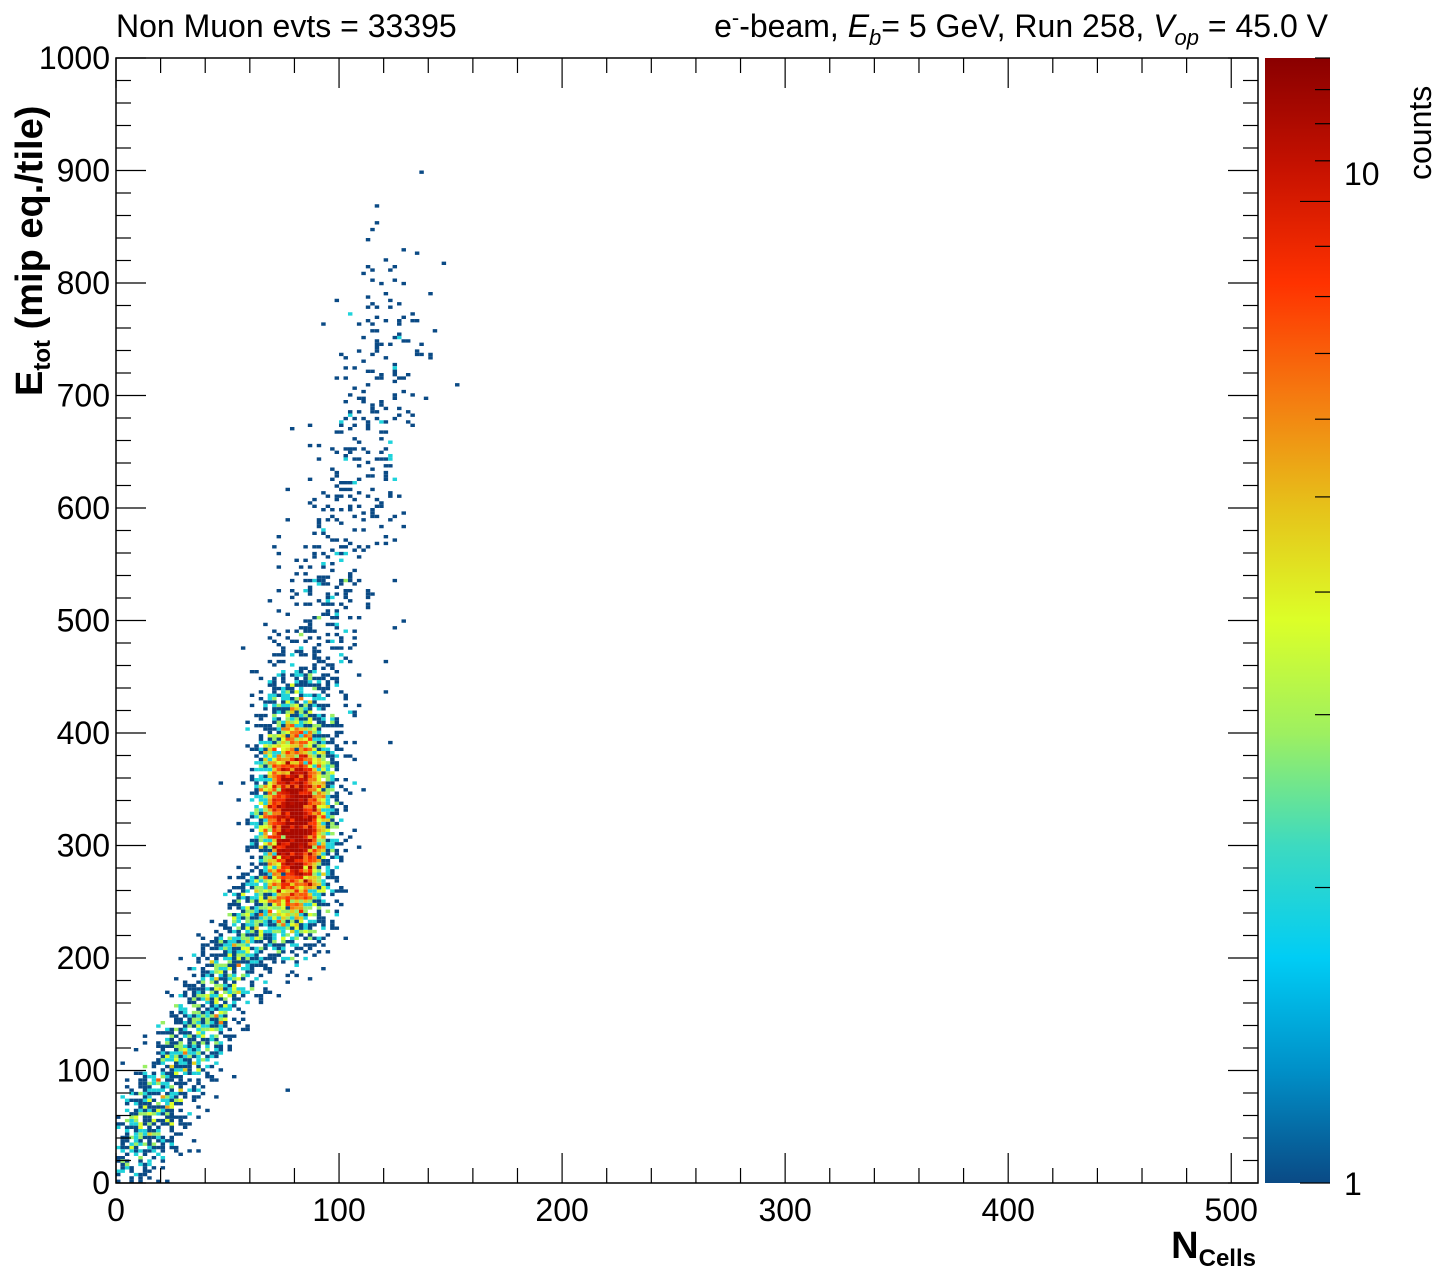 The height and width of the screenshot is (1272, 1446). Describe the element at coordinates (101, 1183) in the screenshot. I see `y-tick-label: 0` at that location.